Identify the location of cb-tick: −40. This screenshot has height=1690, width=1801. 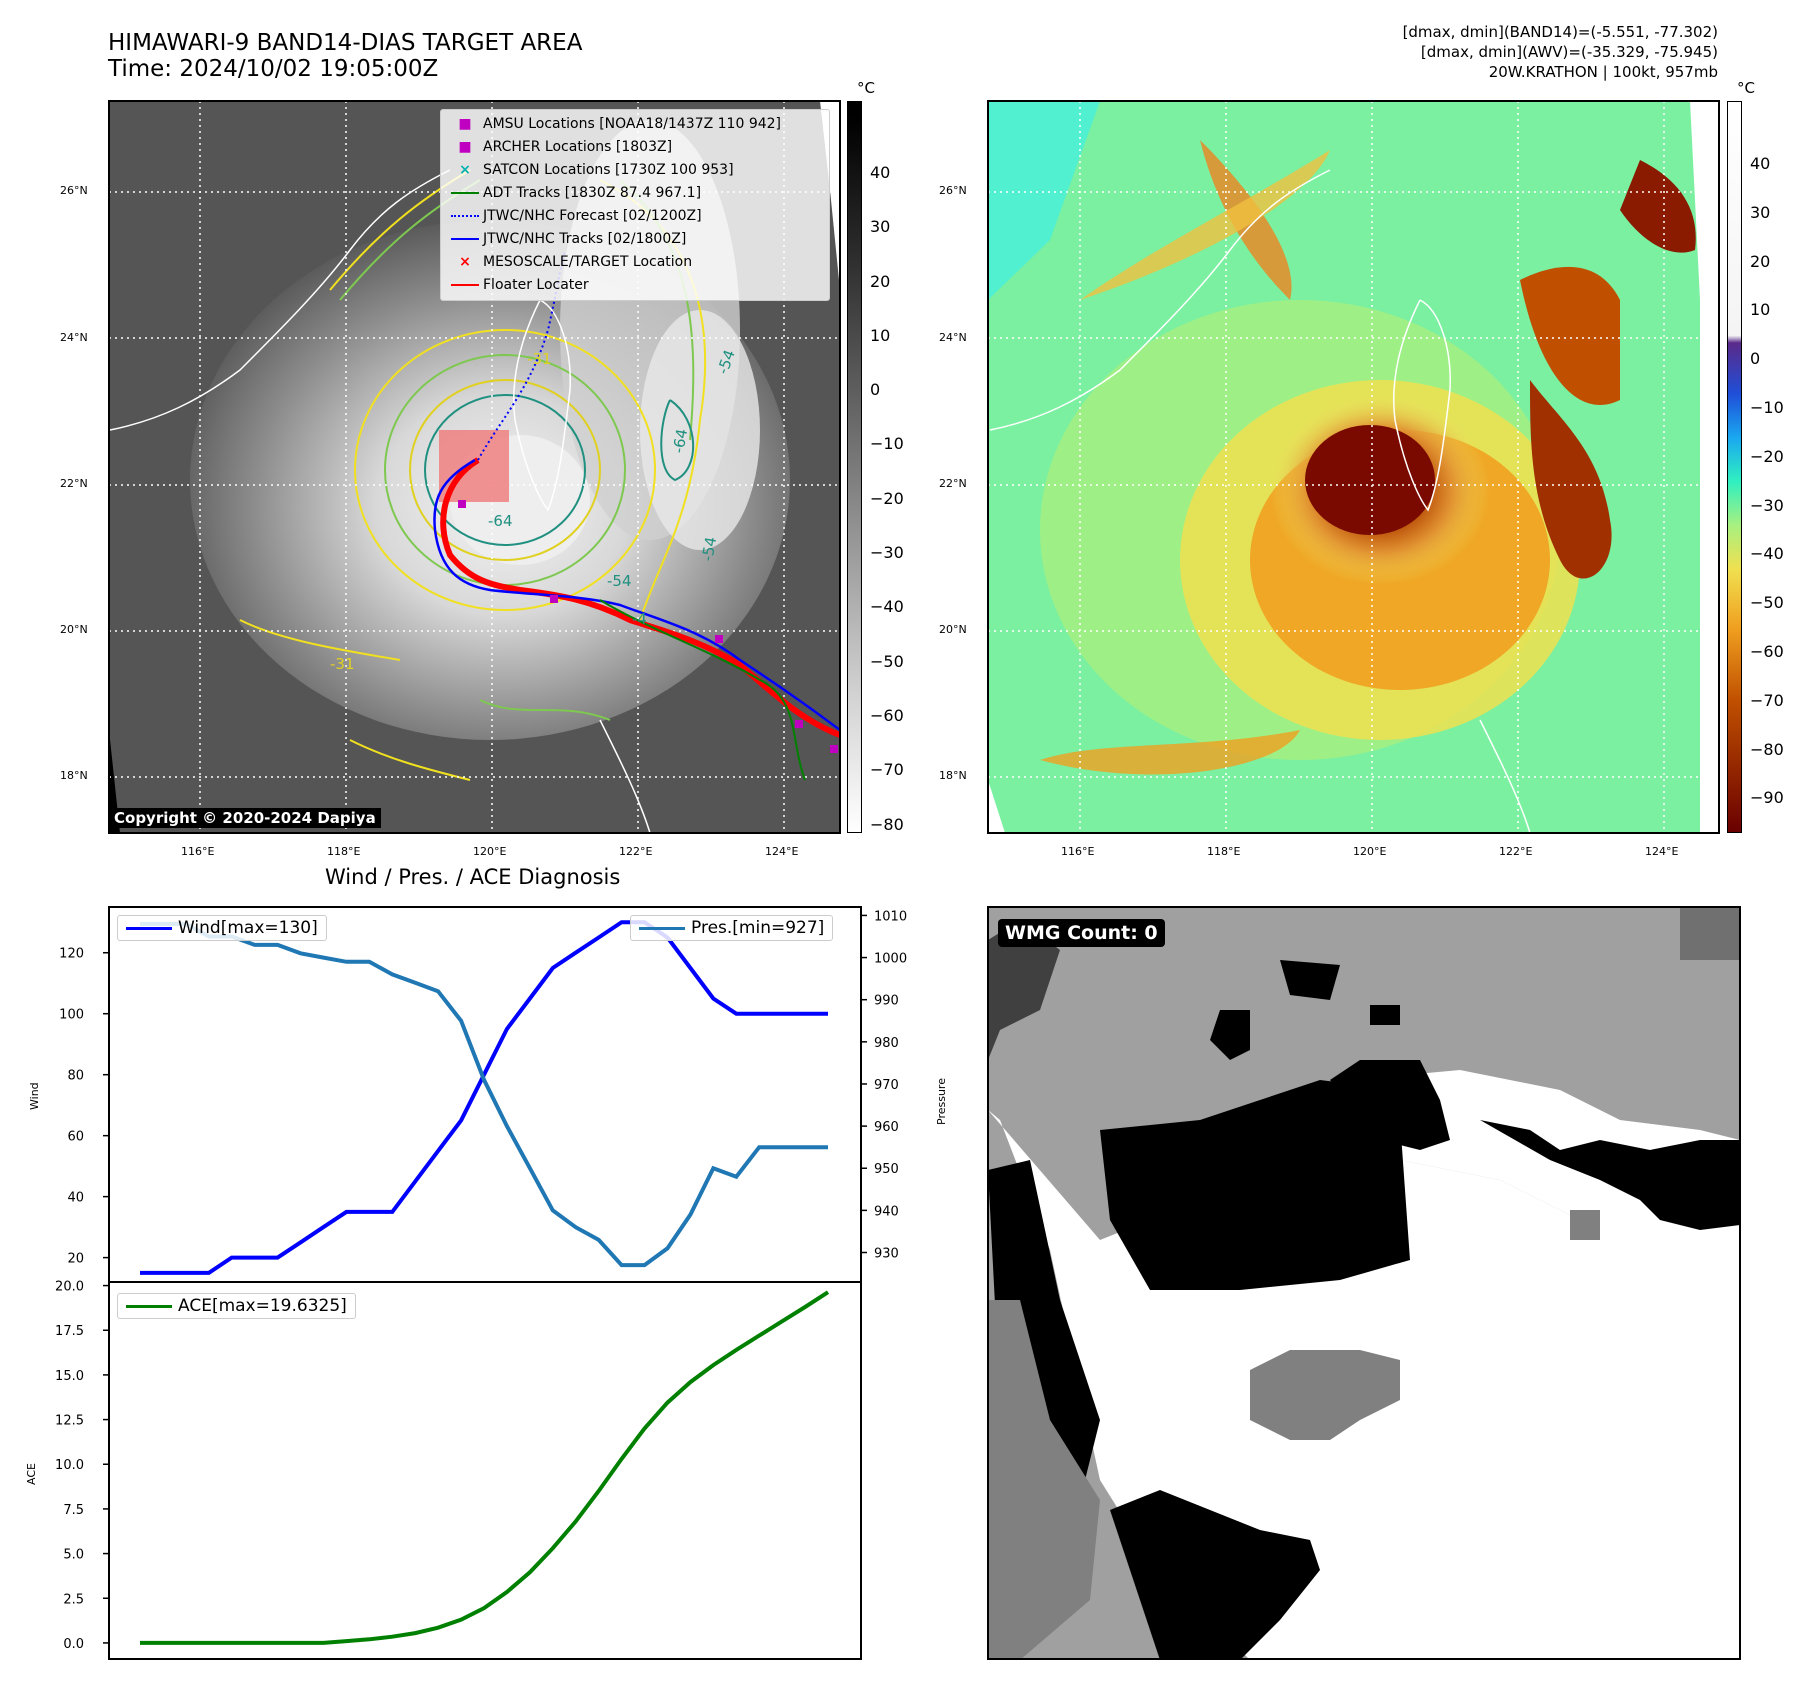
(1767, 554).